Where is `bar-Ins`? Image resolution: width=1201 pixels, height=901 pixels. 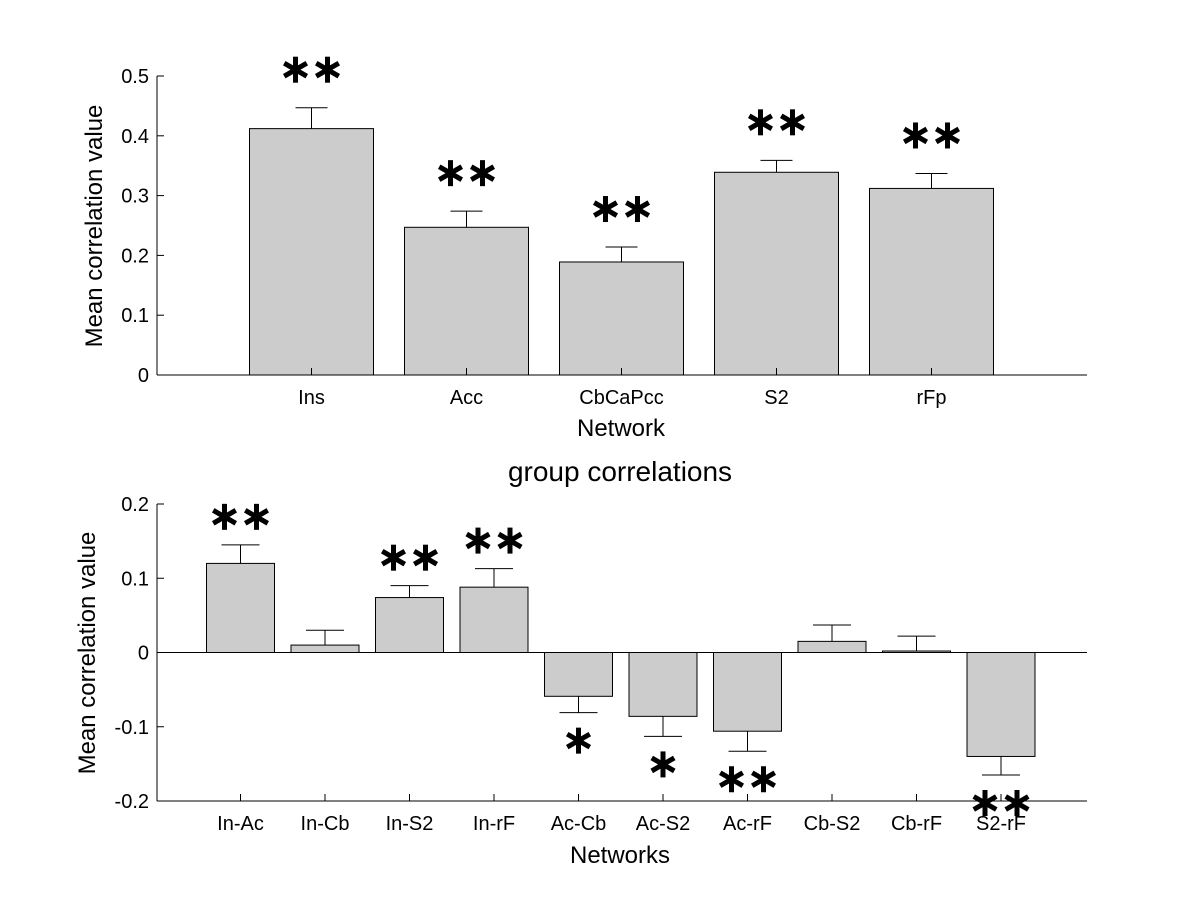 bar-Ins is located at coordinates (311, 252).